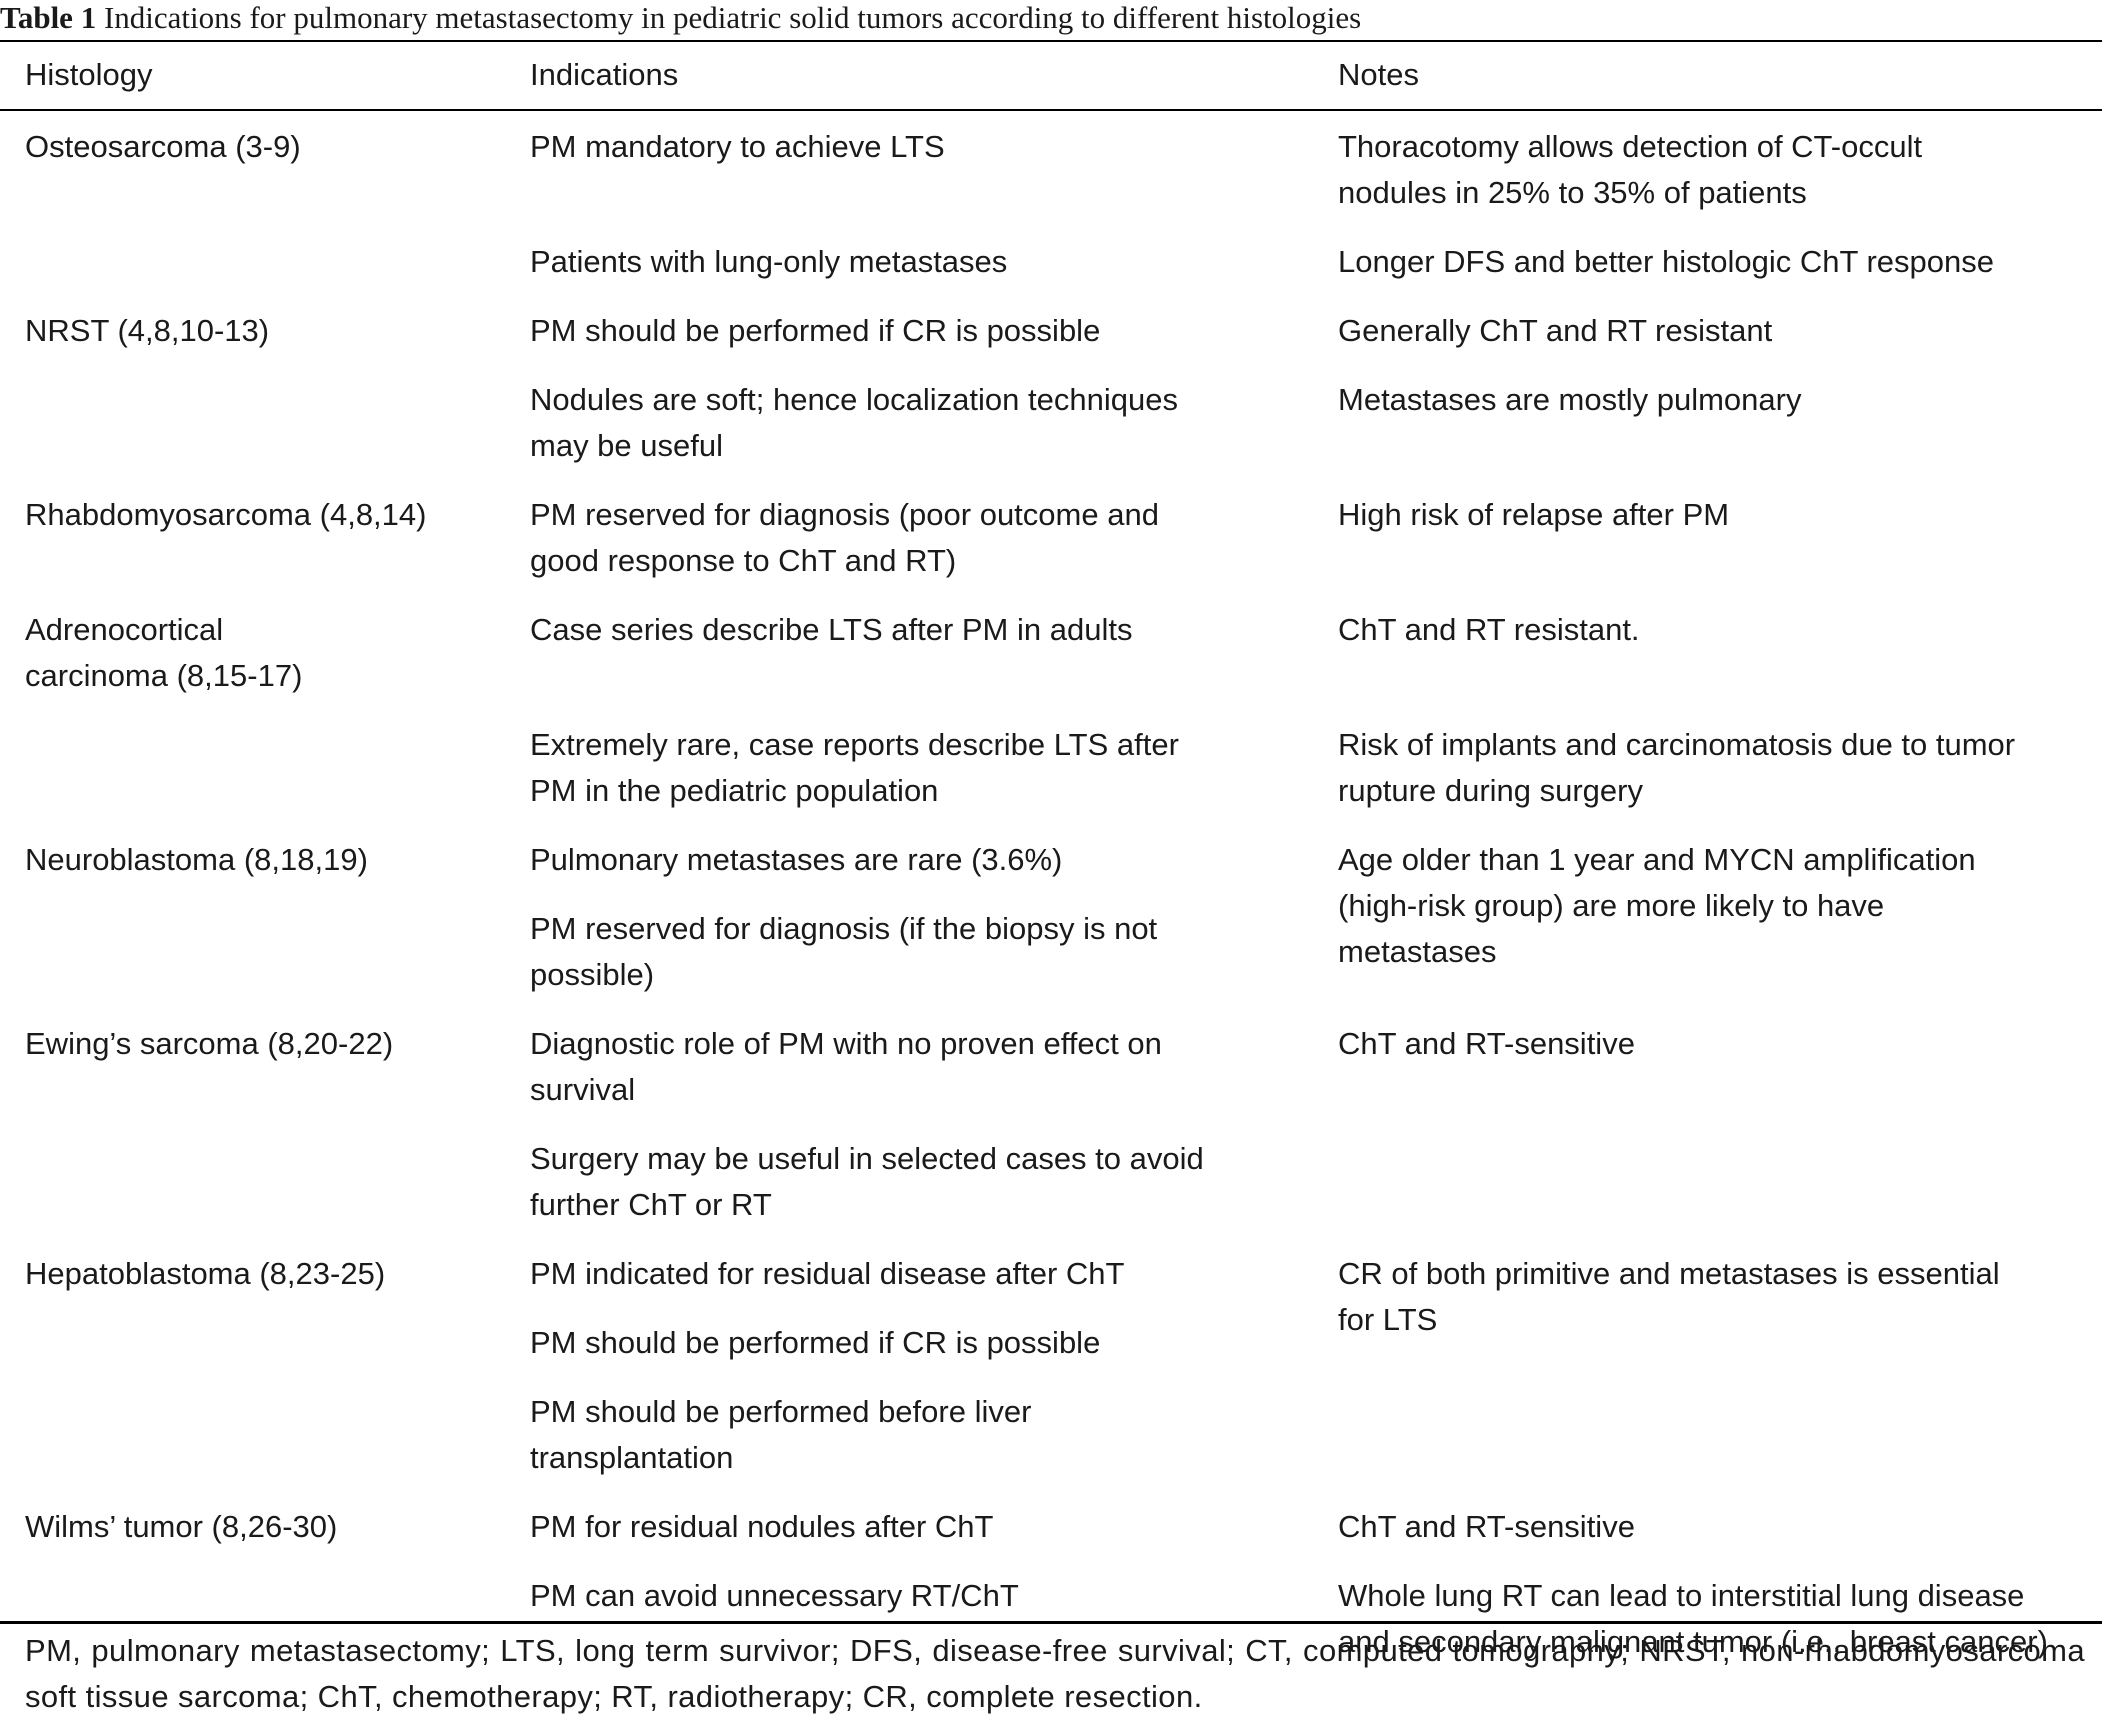 The width and height of the screenshot is (2102, 1720). What do you see at coordinates (1417, 951) in the screenshot?
I see `cell-notes-line: metastases` at bounding box center [1417, 951].